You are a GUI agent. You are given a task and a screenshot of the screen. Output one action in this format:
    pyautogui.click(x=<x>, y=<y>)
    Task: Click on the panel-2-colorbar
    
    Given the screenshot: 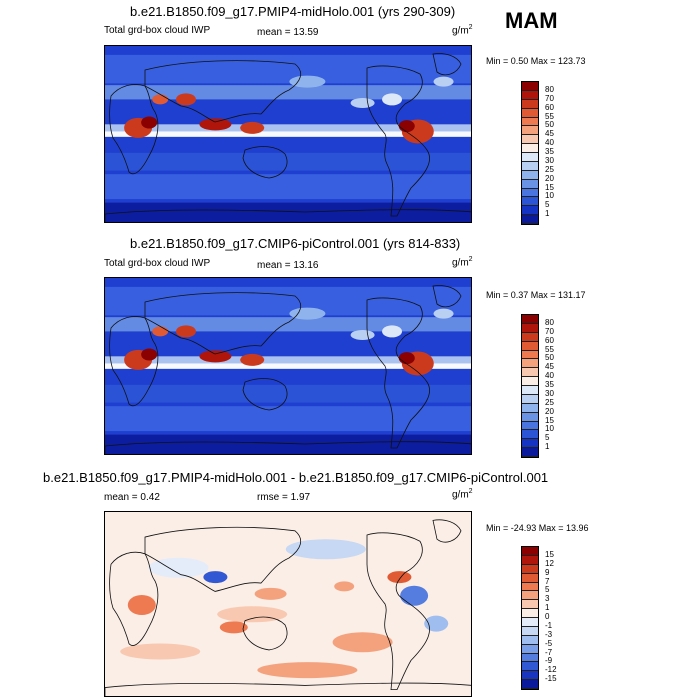 What is the action you would take?
    pyautogui.click(x=530, y=386)
    